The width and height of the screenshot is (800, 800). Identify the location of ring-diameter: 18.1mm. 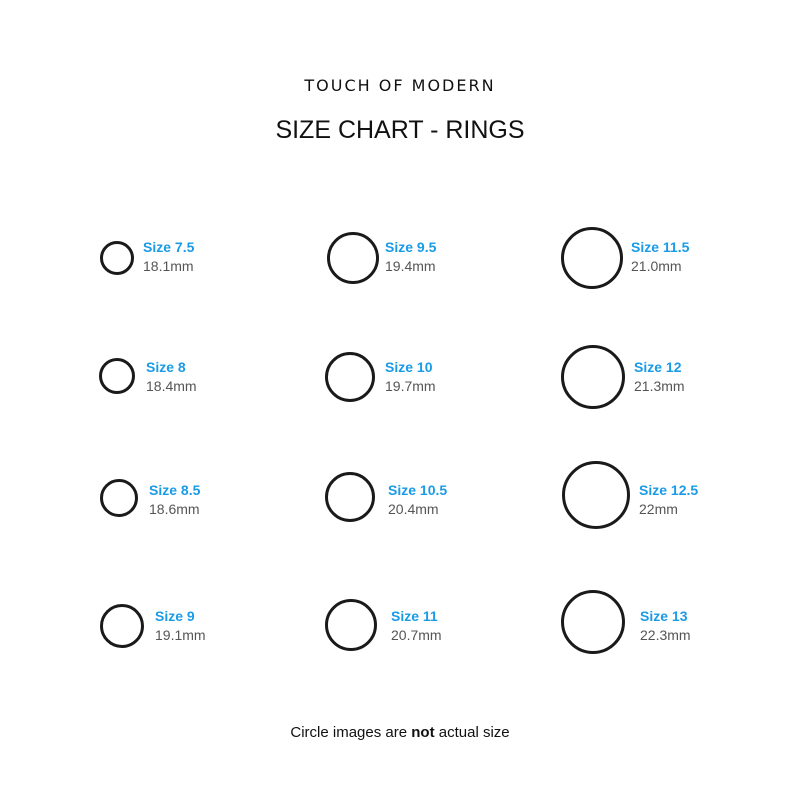
(168, 266).